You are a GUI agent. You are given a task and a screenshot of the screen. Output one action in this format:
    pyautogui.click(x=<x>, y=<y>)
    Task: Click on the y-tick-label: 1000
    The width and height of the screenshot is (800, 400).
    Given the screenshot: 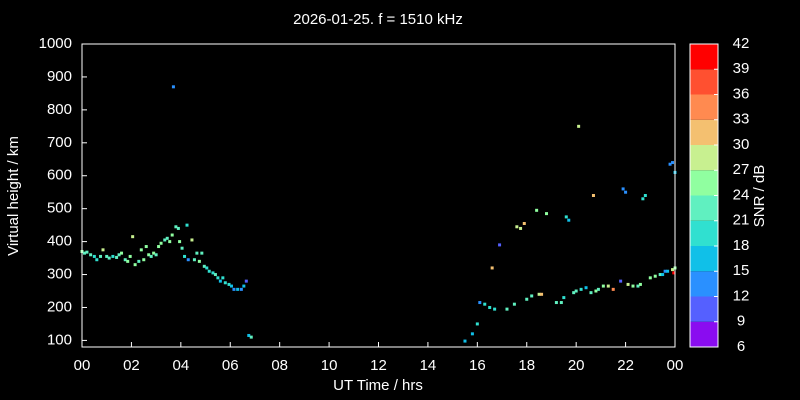 What is the action you would take?
    pyautogui.click(x=55, y=43)
    